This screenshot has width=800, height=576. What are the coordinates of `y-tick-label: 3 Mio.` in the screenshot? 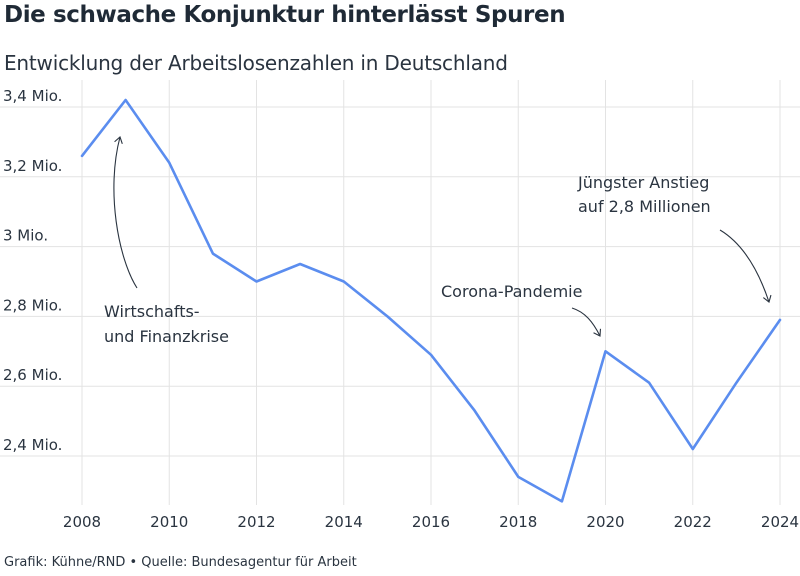 It's located at (25, 236).